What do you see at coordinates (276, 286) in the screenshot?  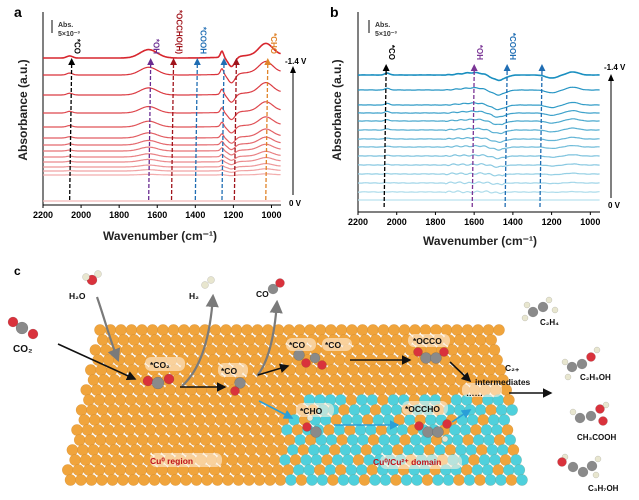 I see `co-gas-molecule-icon` at bounding box center [276, 286].